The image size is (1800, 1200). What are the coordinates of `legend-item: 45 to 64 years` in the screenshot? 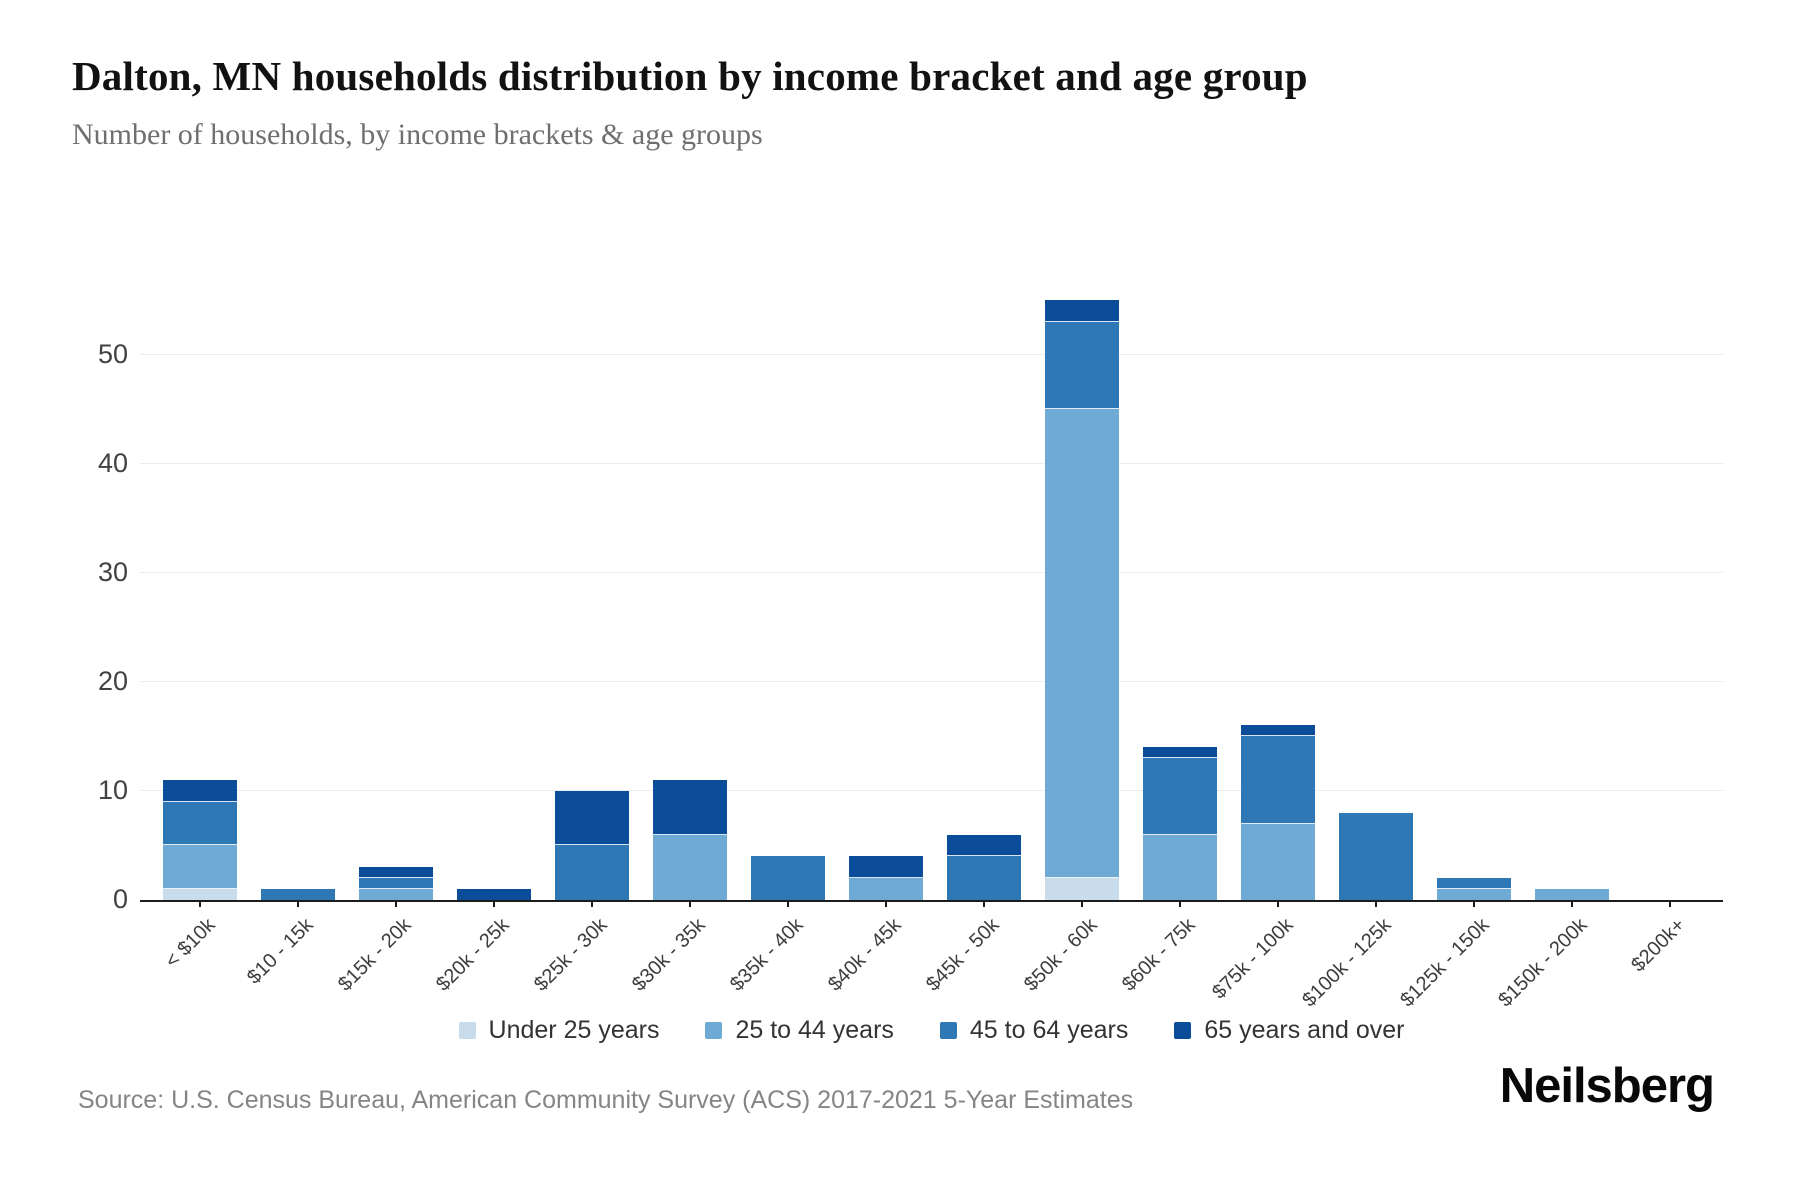 It's located at (1034, 1030).